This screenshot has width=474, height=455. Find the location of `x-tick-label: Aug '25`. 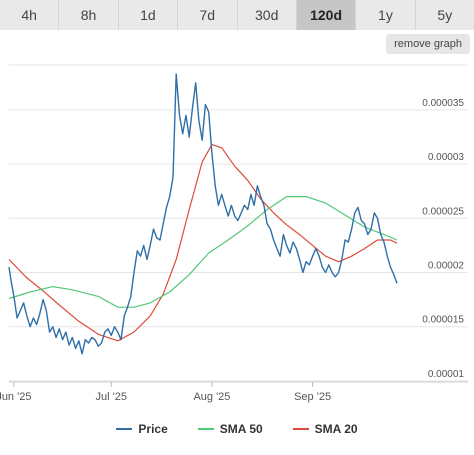

x-tick-label: Aug '25 is located at coordinates (211, 397).